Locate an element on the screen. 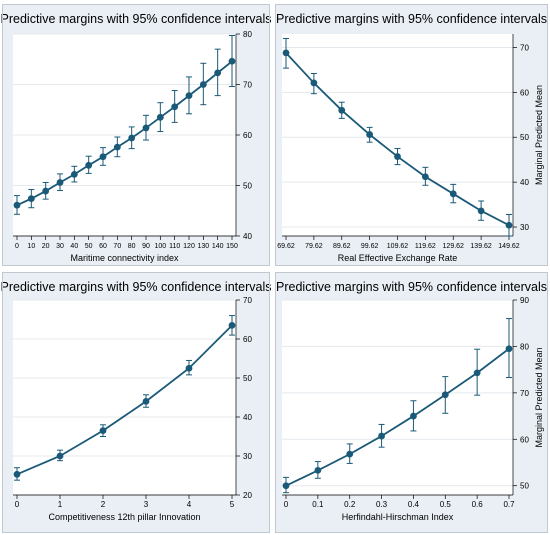 Image resolution: width=550 pixels, height=535 pixels. x-tick-label: 100 is located at coordinates (160, 246).